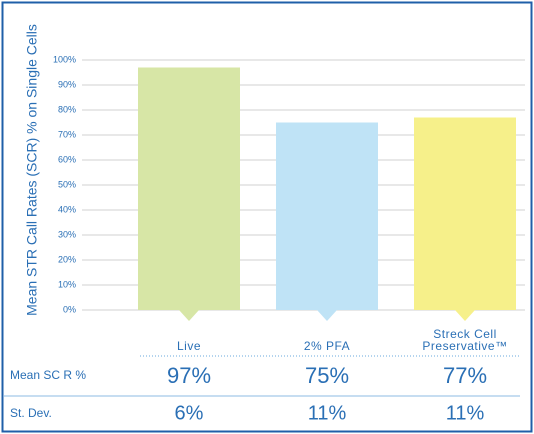 This screenshot has height=434, width=534. What do you see at coordinates (67, 109) in the screenshot?
I see `y-tick-label: 80%` at bounding box center [67, 109].